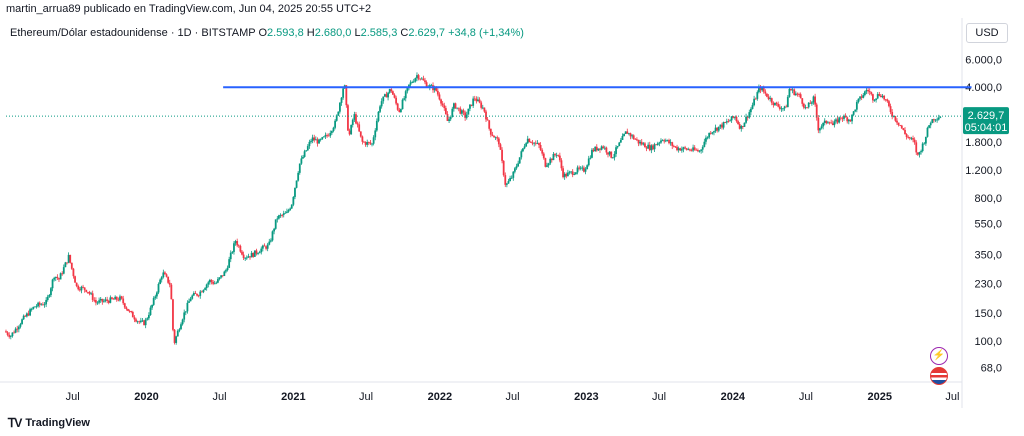  What do you see at coordinates (939, 356) in the screenshot?
I see `lightning-icon: ⚡` at bounding box center [939, 356].